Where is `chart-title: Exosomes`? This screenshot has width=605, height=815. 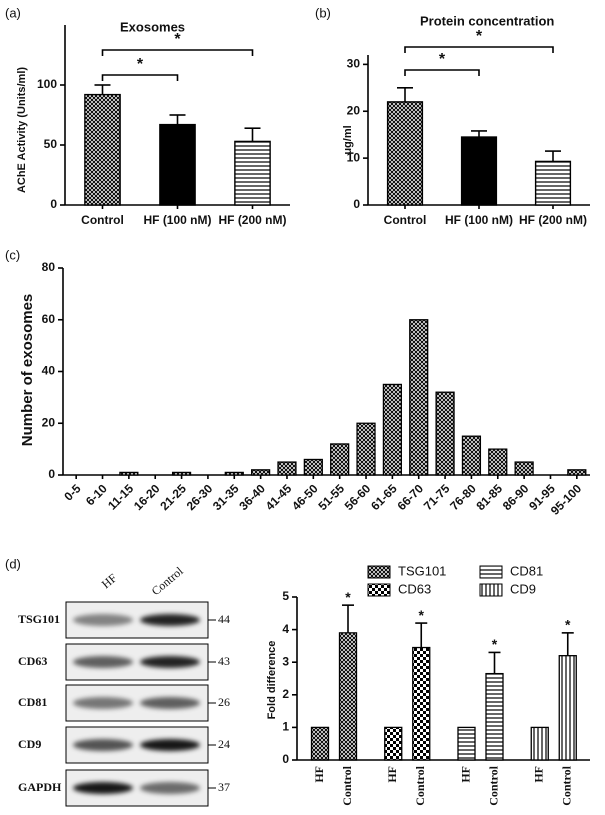 chart-title: Exosomes is located at coordinates (152, 26).